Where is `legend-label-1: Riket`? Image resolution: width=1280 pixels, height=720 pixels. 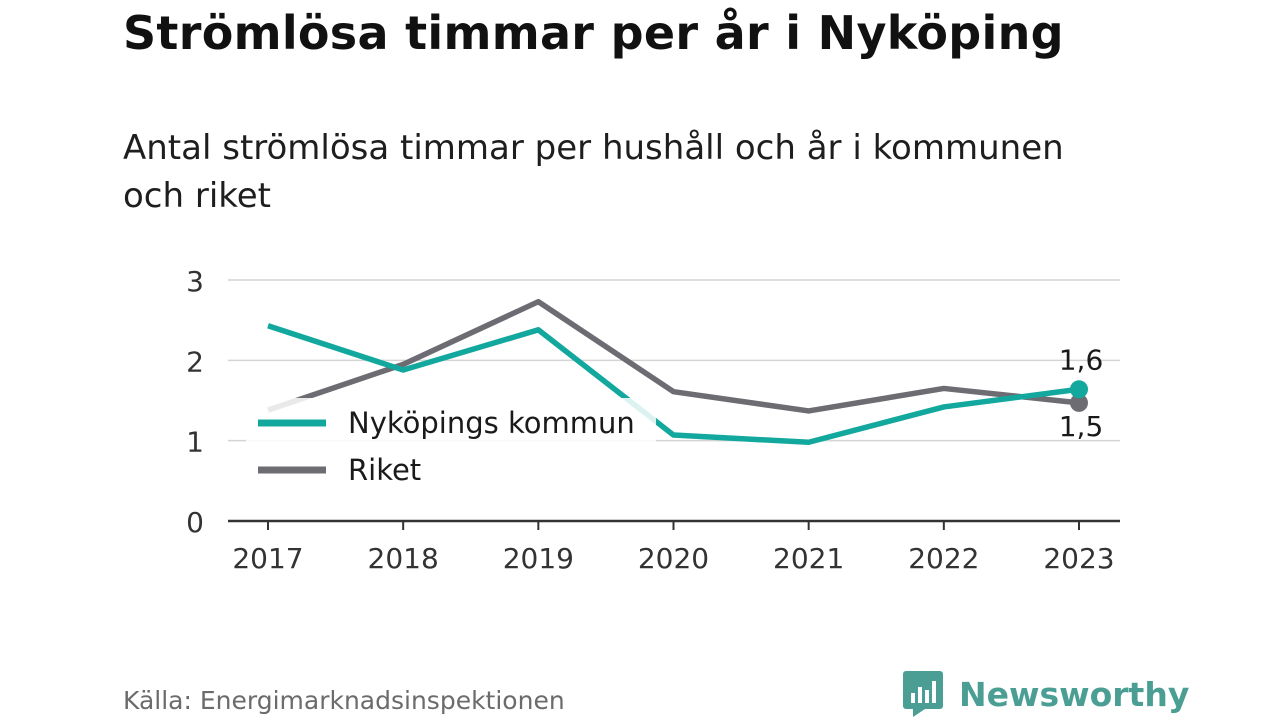
legend-label-1: Riket is located at coordinates (384, 470).